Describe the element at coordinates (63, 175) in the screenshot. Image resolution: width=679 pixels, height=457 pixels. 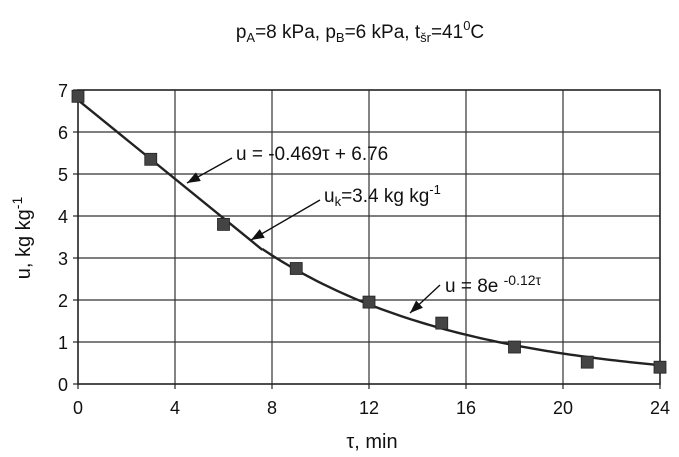
I see `y-tick-label: 5` at that location.